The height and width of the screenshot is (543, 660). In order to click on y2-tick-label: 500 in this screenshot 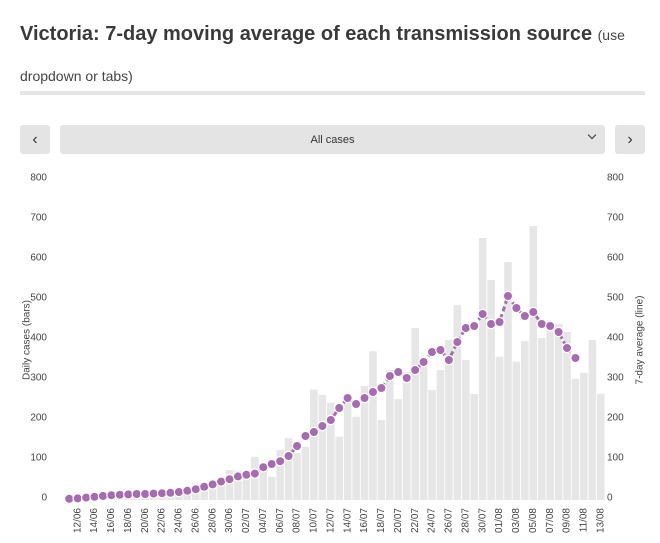, I will do `click(615, 298)`.